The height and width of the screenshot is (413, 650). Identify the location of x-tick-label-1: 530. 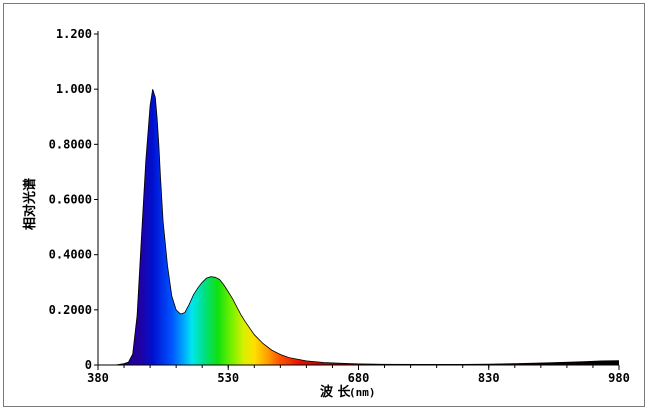
(228, 378).